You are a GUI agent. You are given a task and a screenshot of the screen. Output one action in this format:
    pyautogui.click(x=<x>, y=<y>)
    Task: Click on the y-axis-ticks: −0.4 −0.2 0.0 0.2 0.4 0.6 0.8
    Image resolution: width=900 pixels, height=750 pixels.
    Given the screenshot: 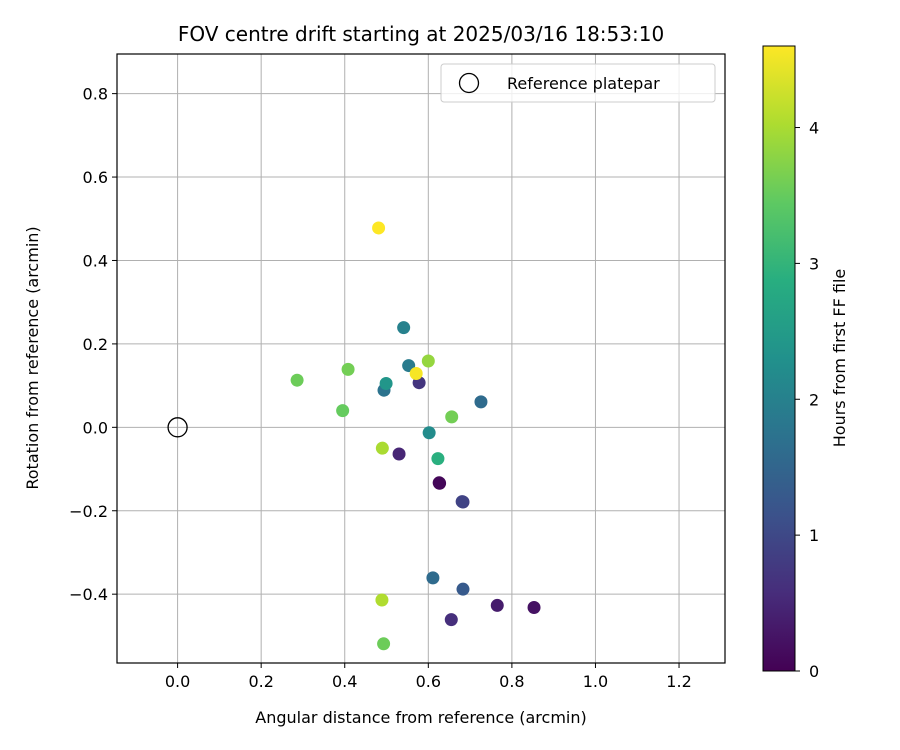 What is the action you would take?
    pyautogui.click(x=93, y=344)
    